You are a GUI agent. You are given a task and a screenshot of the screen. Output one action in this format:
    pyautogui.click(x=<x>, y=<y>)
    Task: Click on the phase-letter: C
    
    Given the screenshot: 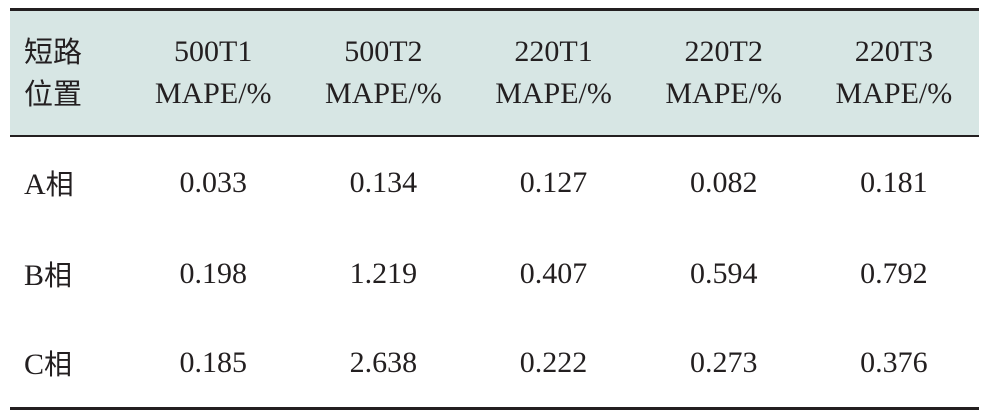 What is the action you would take?
    pyautogui.click(x=34, y=364)
    